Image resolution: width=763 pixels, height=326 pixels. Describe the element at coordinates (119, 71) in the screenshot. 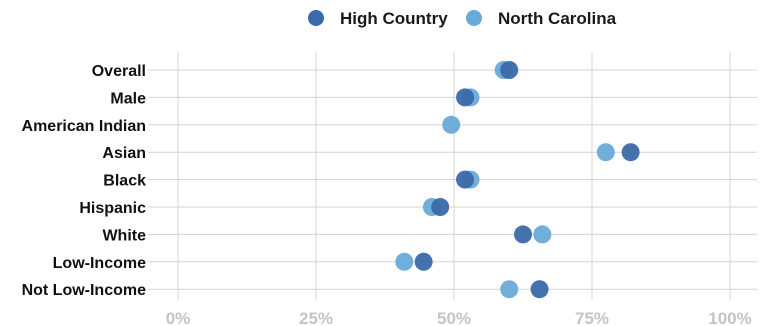

I see `category-label-overall: Overall` at that location.